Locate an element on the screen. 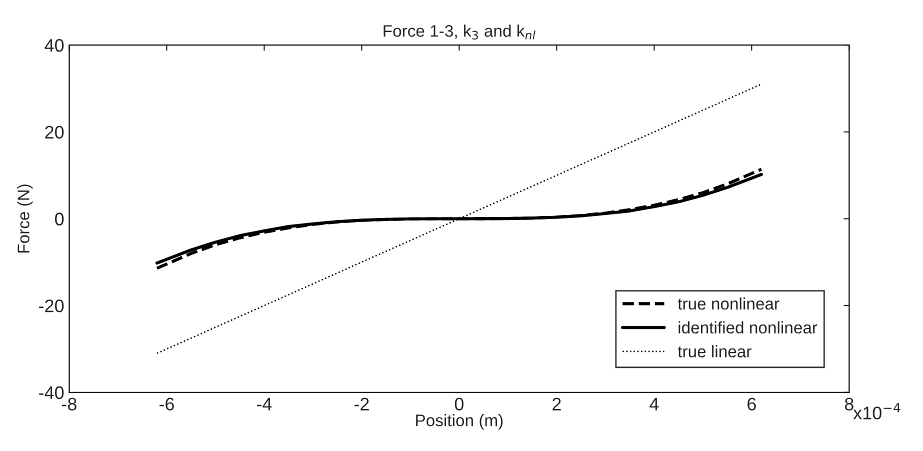 This screenshot has width=923, height=451. x-axis-title: Position (m) is located at coordinates (459, 422).